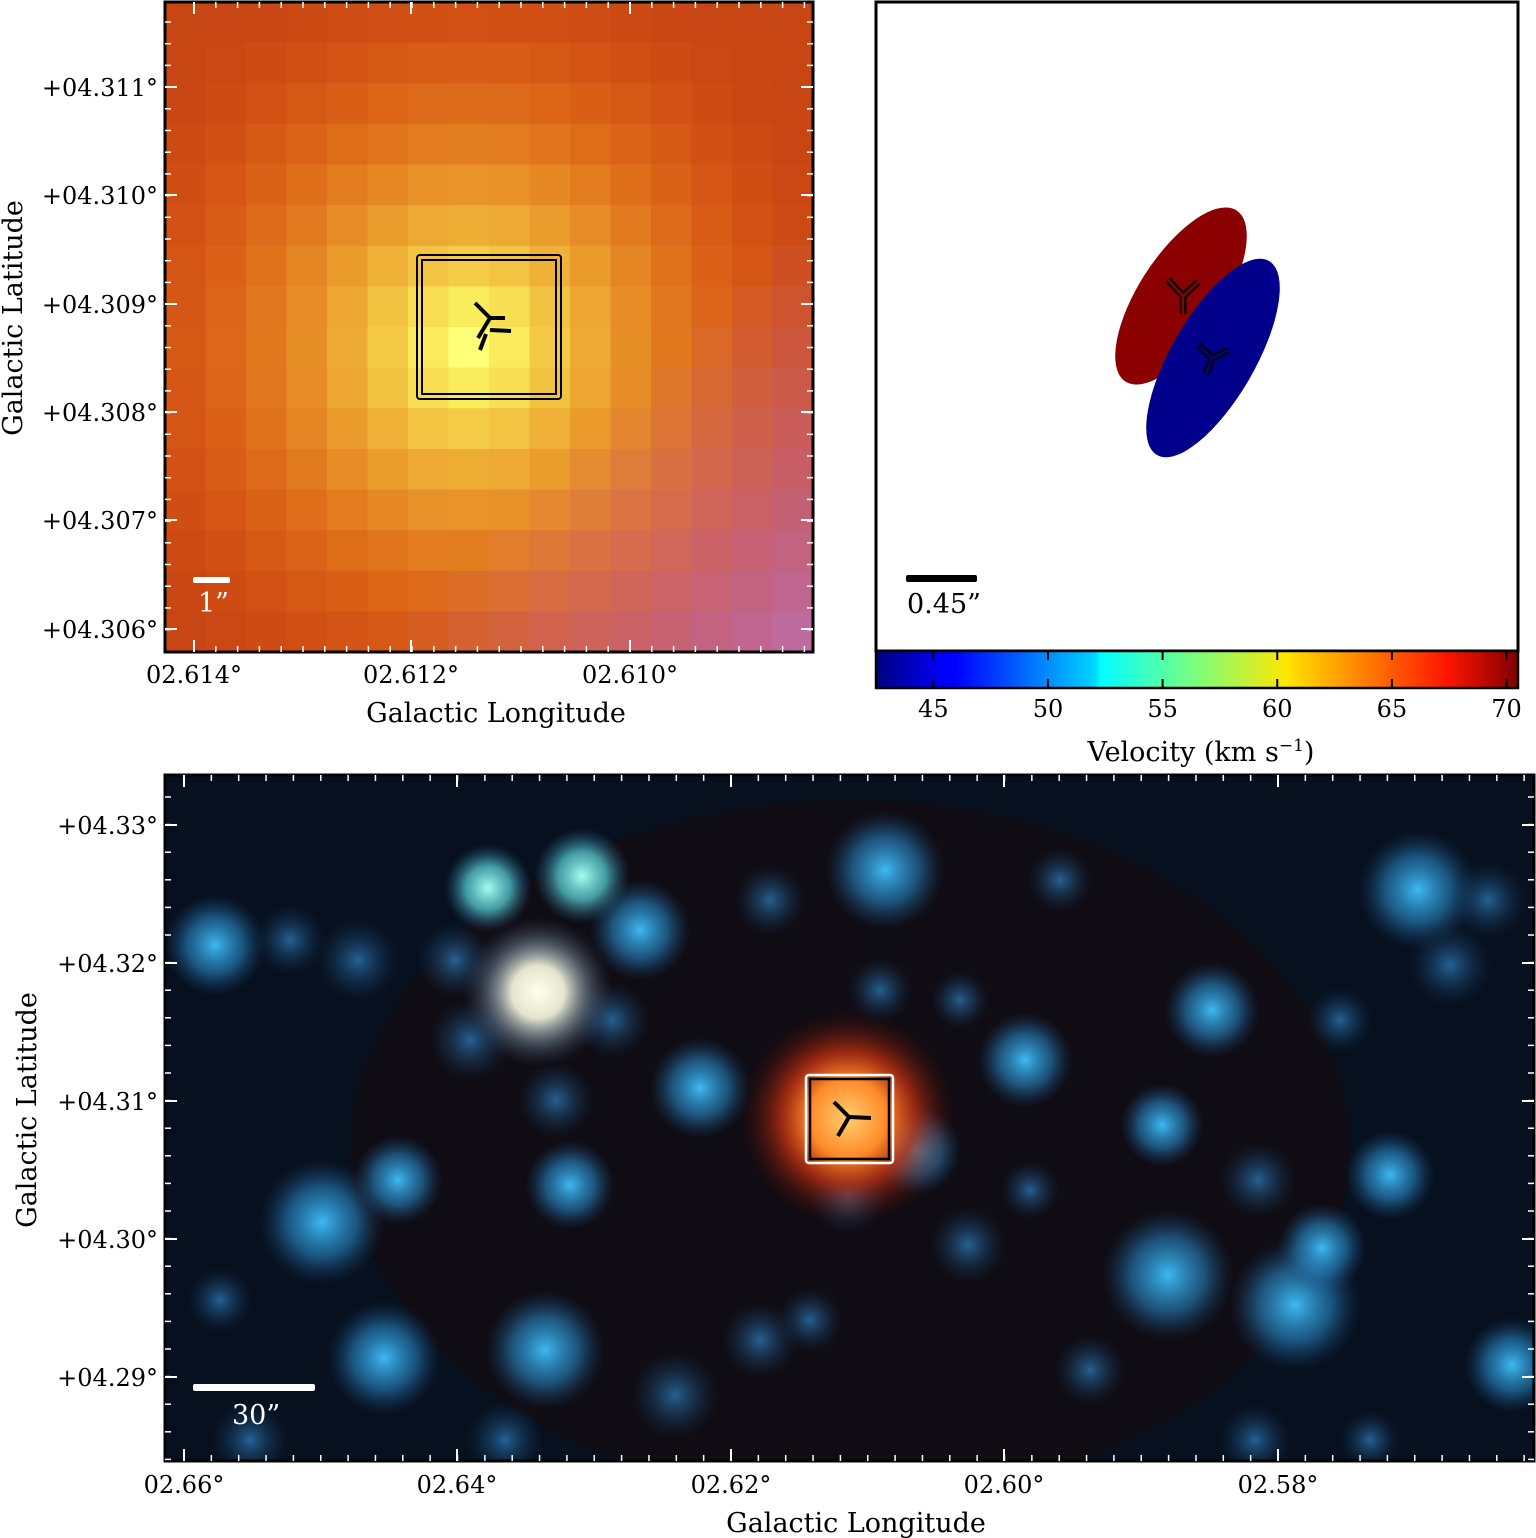 The height and width of the screenshot is (1538, 1536). Describe the element at coordinates (254, 1387) in the screenshot. I see `panel-c-scale-bar` at that location.